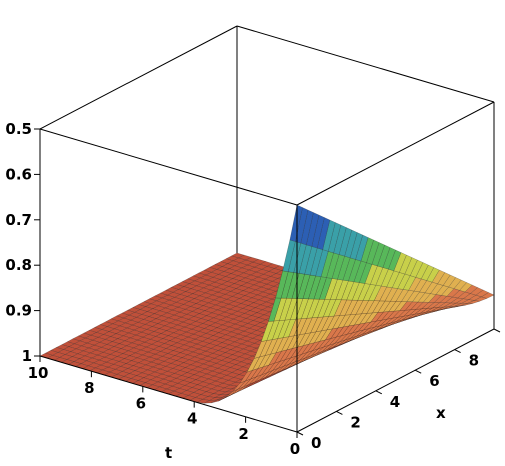 The height and width of the screenshot is (466, 505). What do you see at coordinates (38, 373) in the screenshot?
I see `t-tick-label: 10` at bounding box center [38, 373].